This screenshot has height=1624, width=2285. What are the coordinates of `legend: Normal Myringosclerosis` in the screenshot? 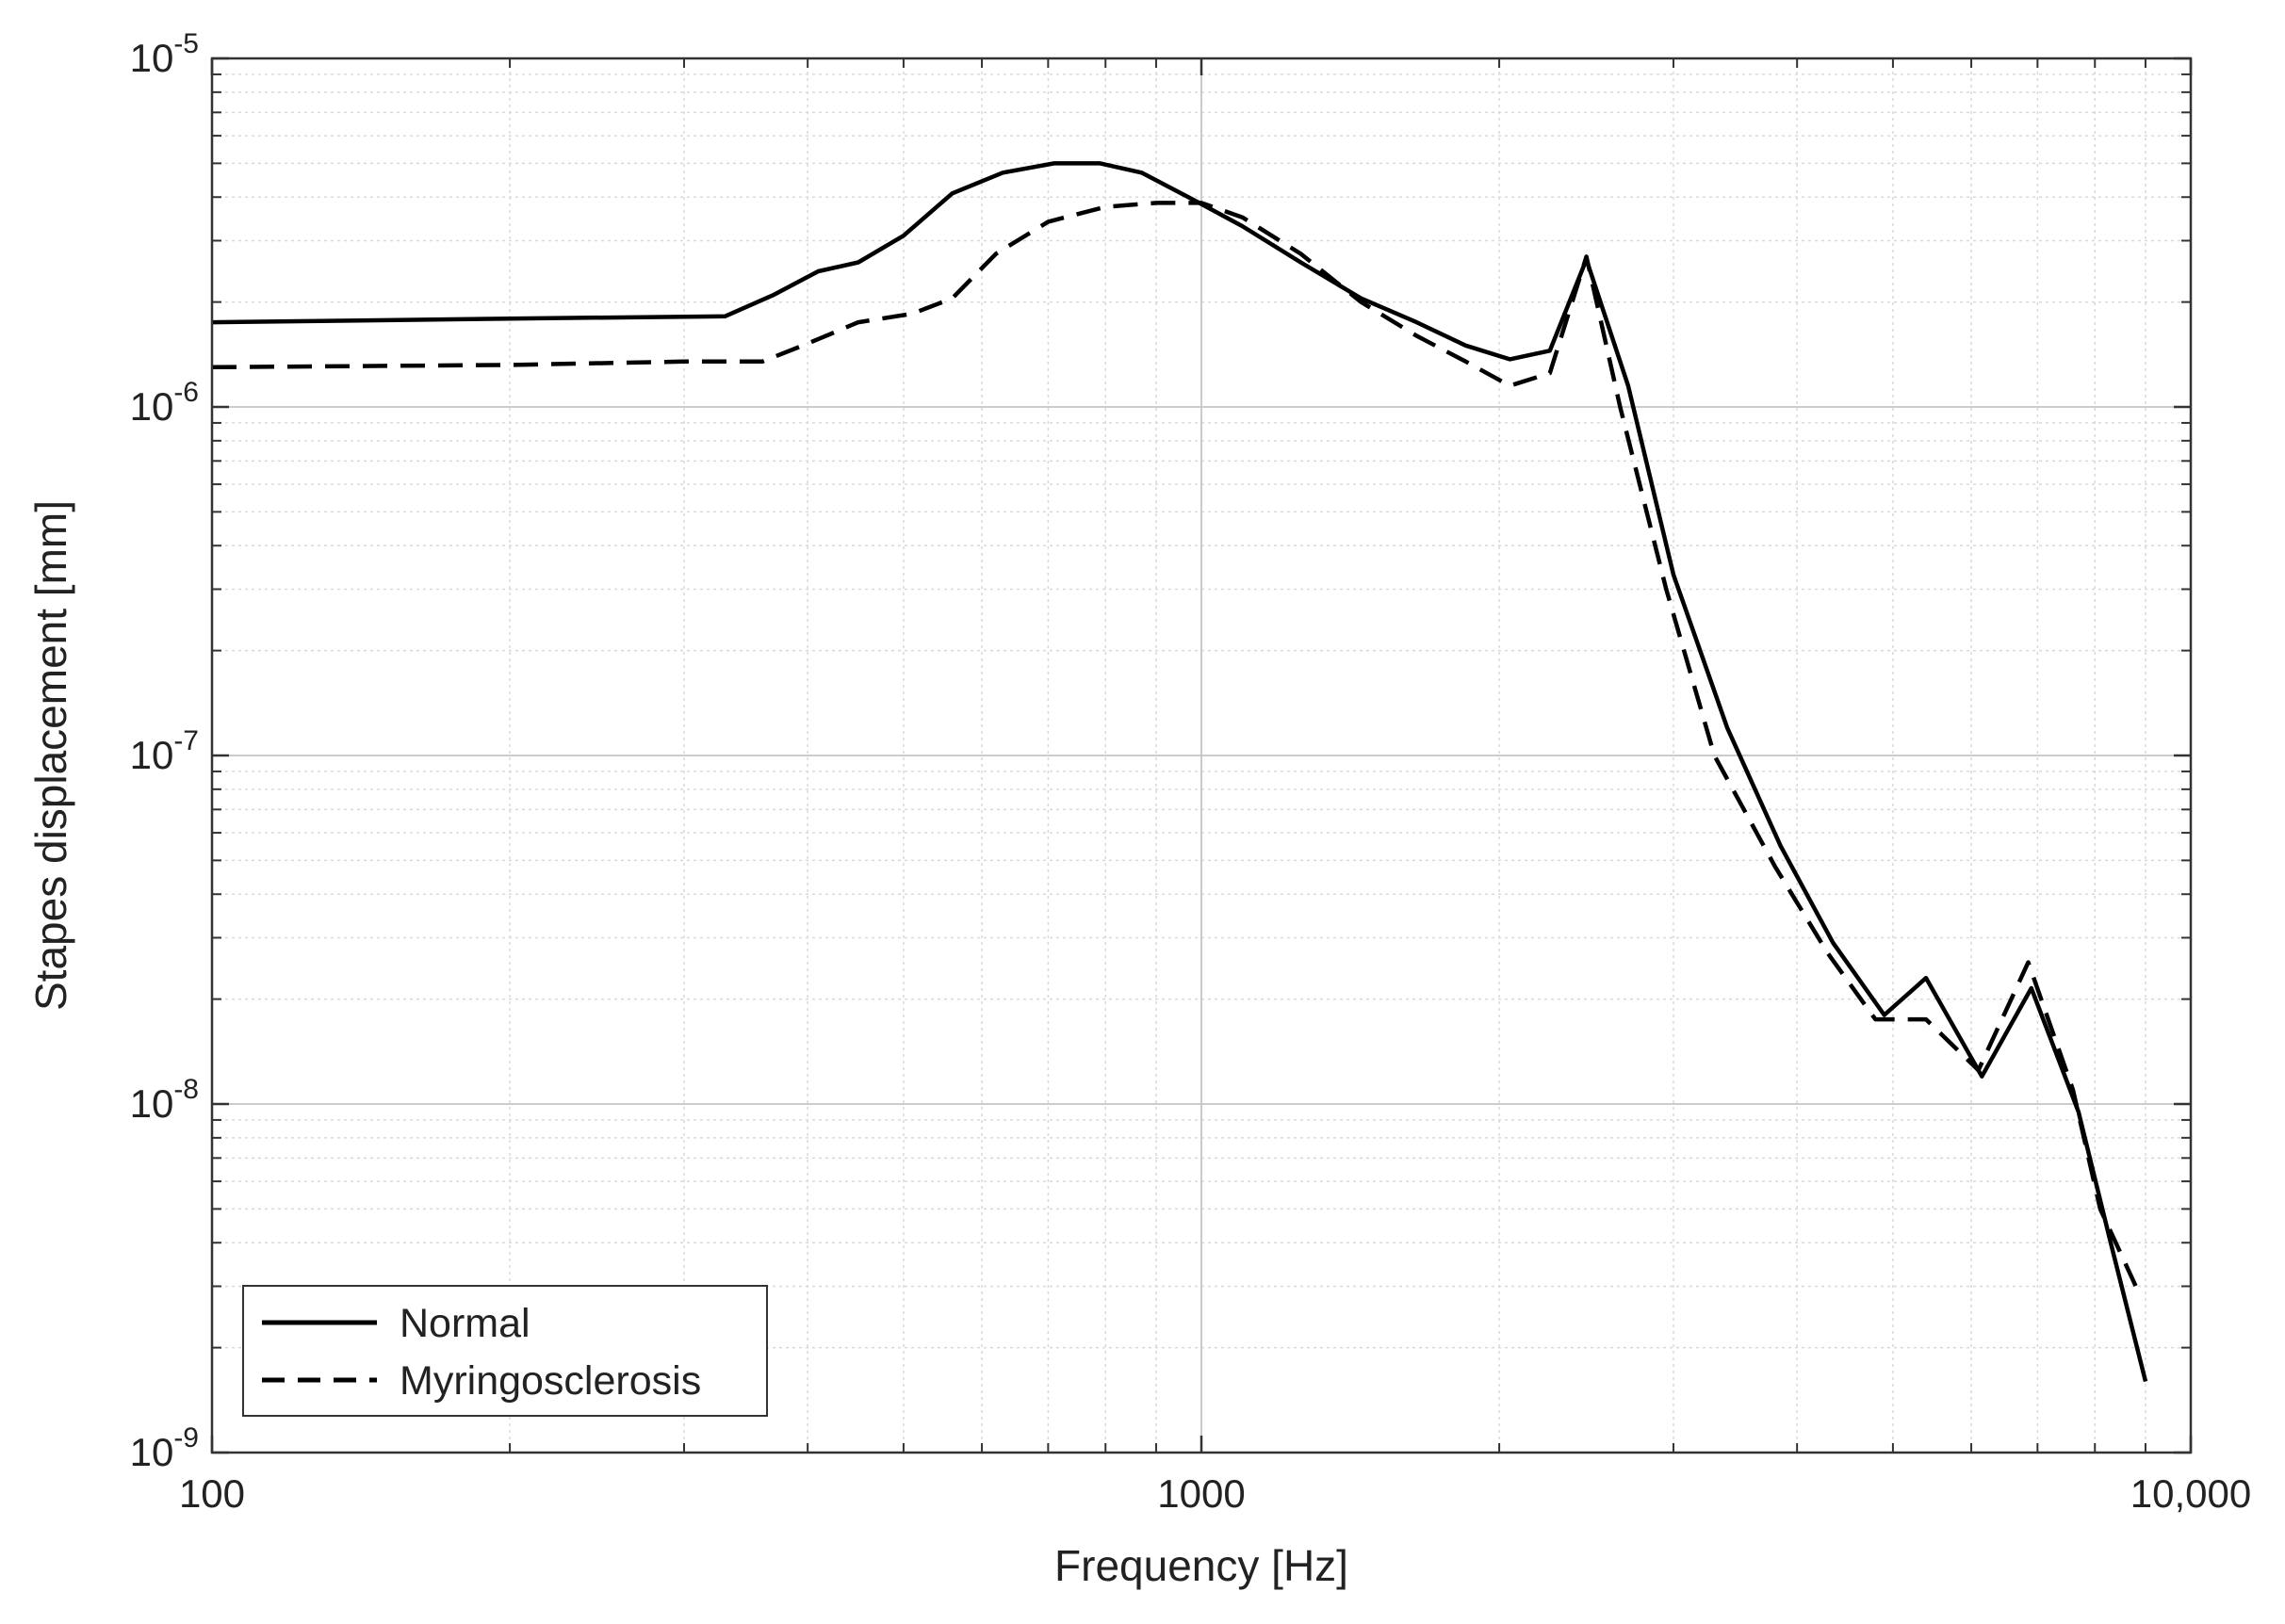 It's located at (505, 1351).